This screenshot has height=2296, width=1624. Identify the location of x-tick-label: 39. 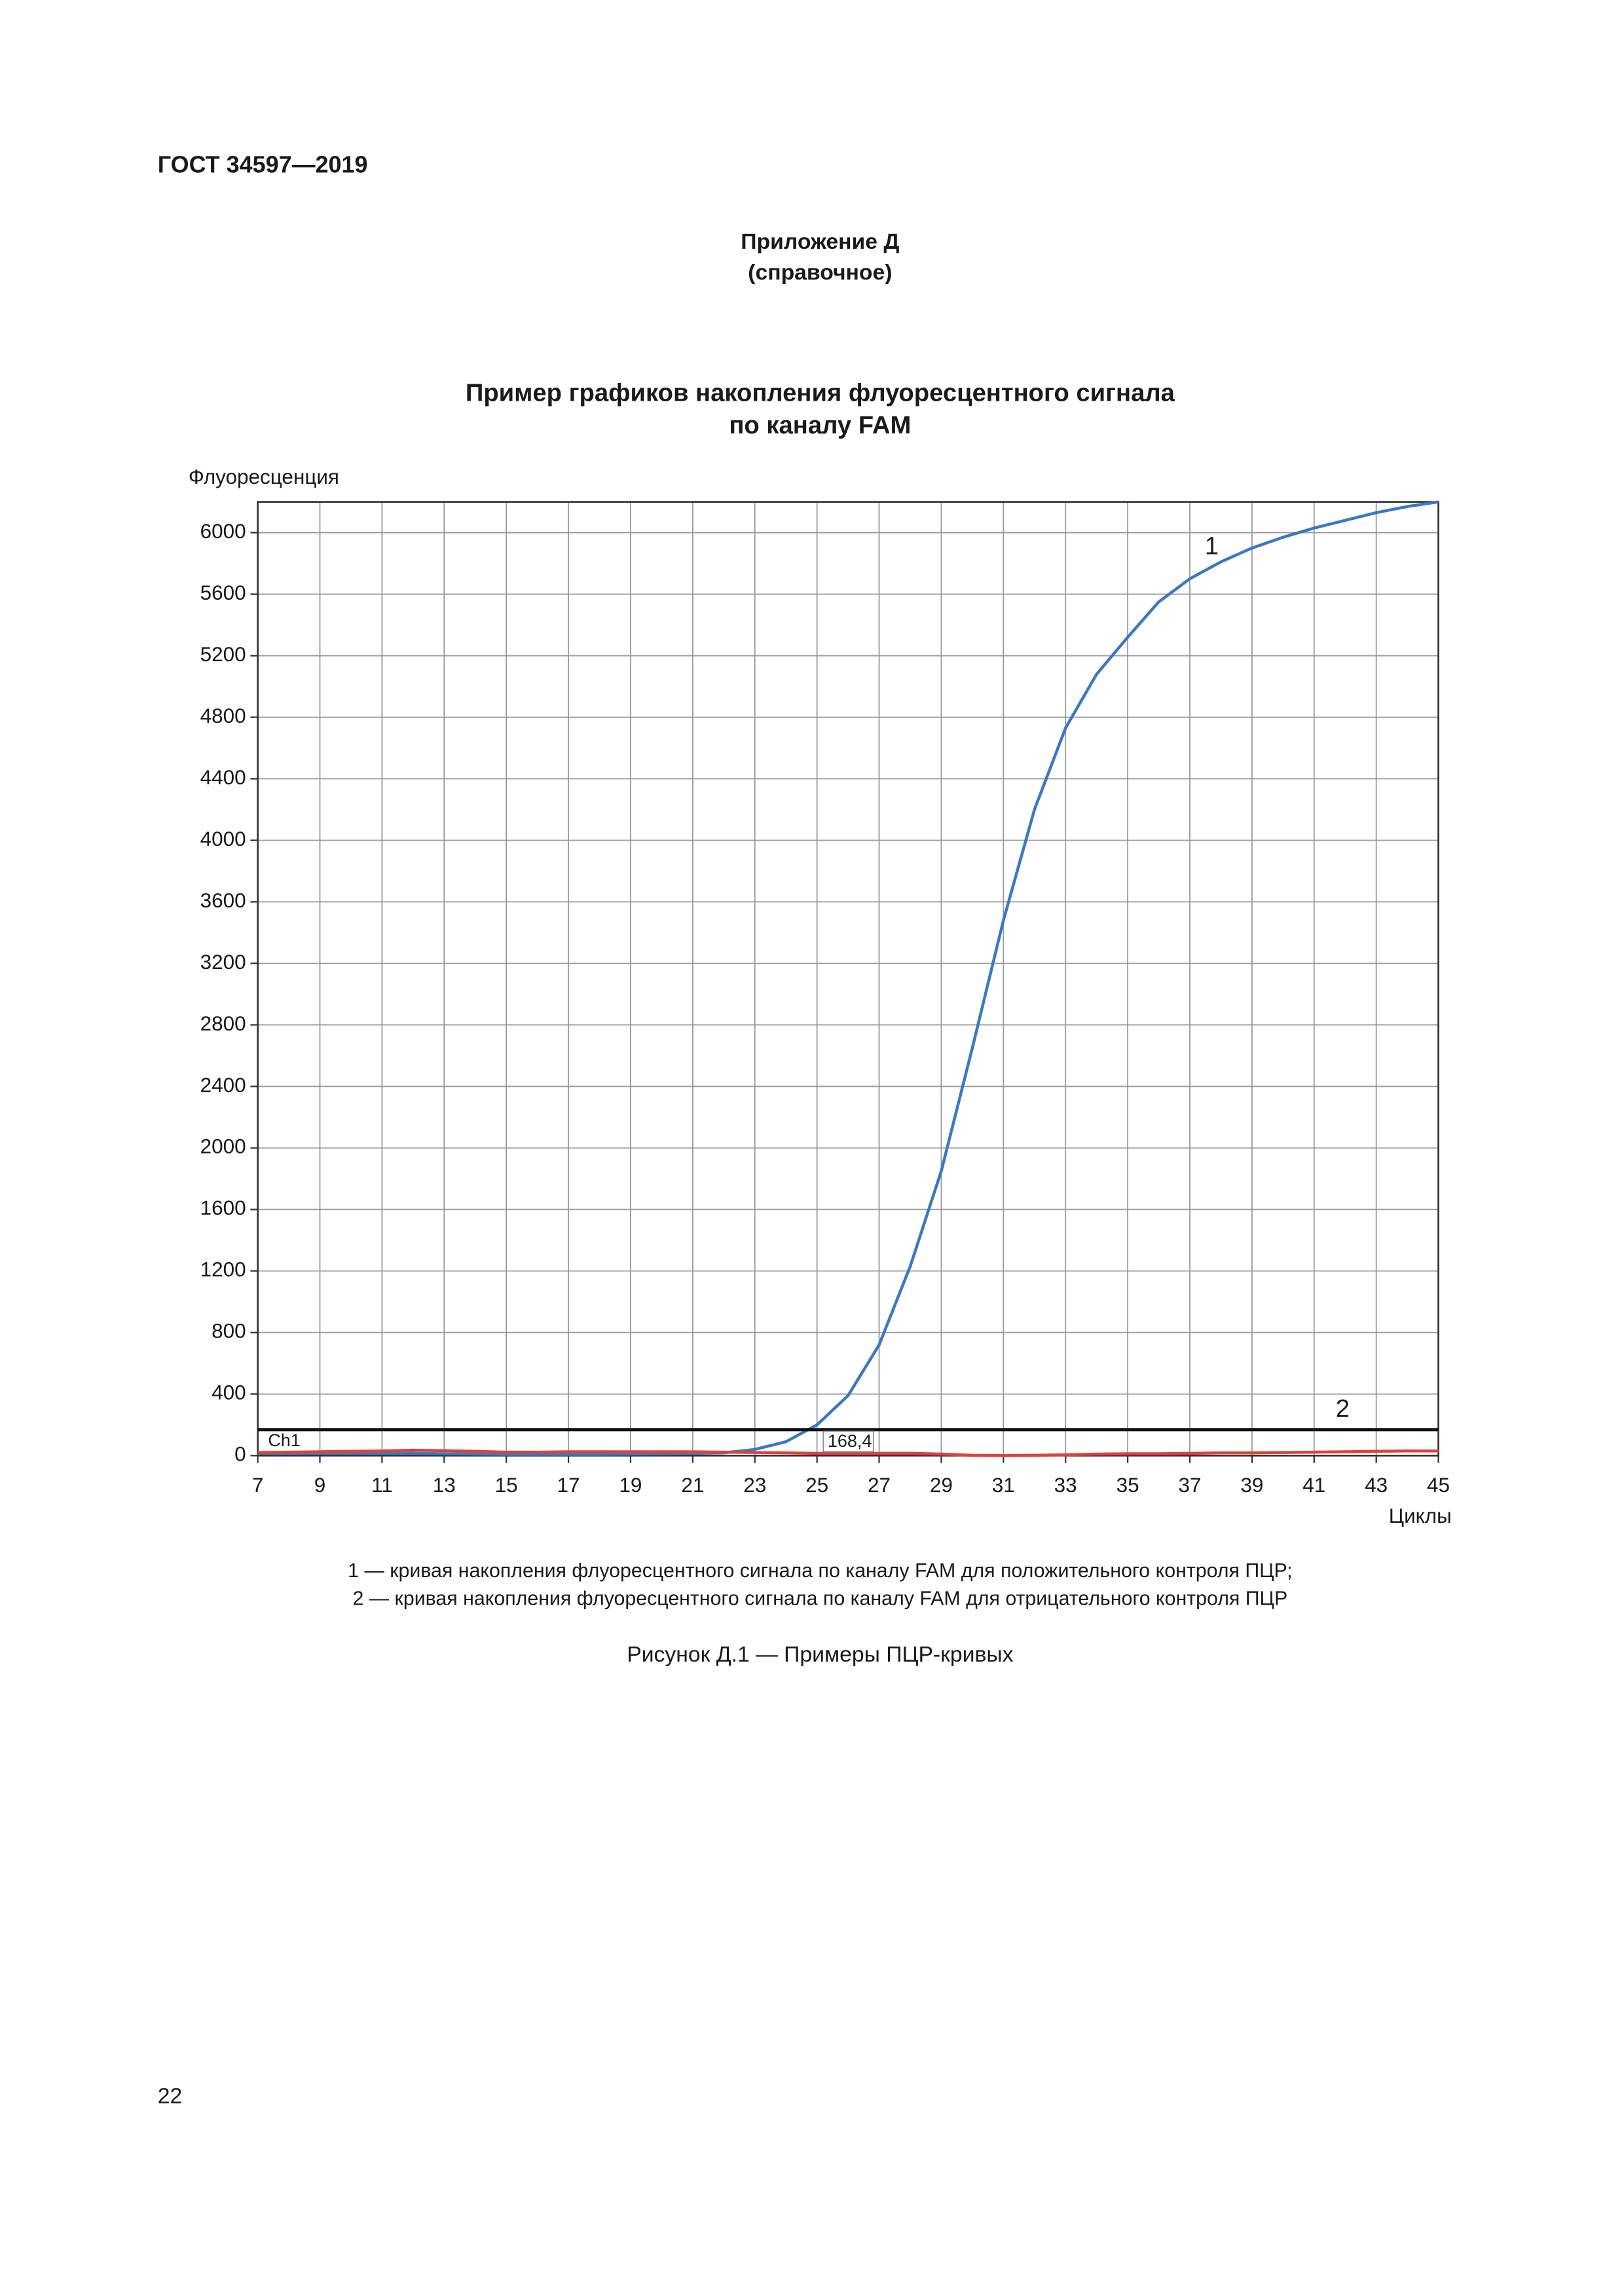
(1251, 1485).